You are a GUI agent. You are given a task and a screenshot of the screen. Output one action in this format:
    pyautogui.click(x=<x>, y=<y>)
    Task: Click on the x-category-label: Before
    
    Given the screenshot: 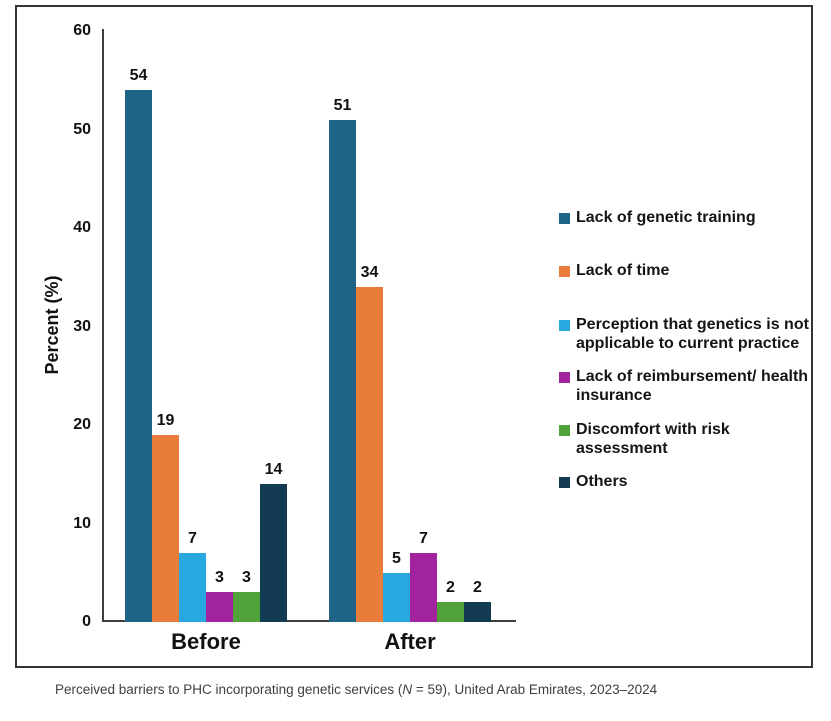 What is the action you would take?
    pyautogui.click(x=206, y=641)
    